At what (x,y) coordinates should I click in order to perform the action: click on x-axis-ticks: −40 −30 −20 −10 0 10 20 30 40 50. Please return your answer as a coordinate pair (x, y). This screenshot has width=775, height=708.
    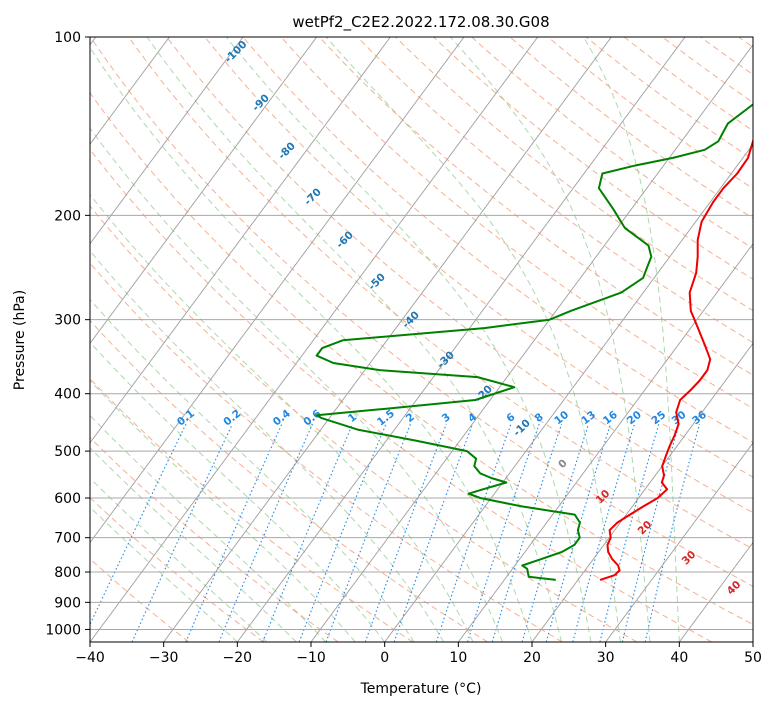
    Looking at the image, I should click on (418, 654).